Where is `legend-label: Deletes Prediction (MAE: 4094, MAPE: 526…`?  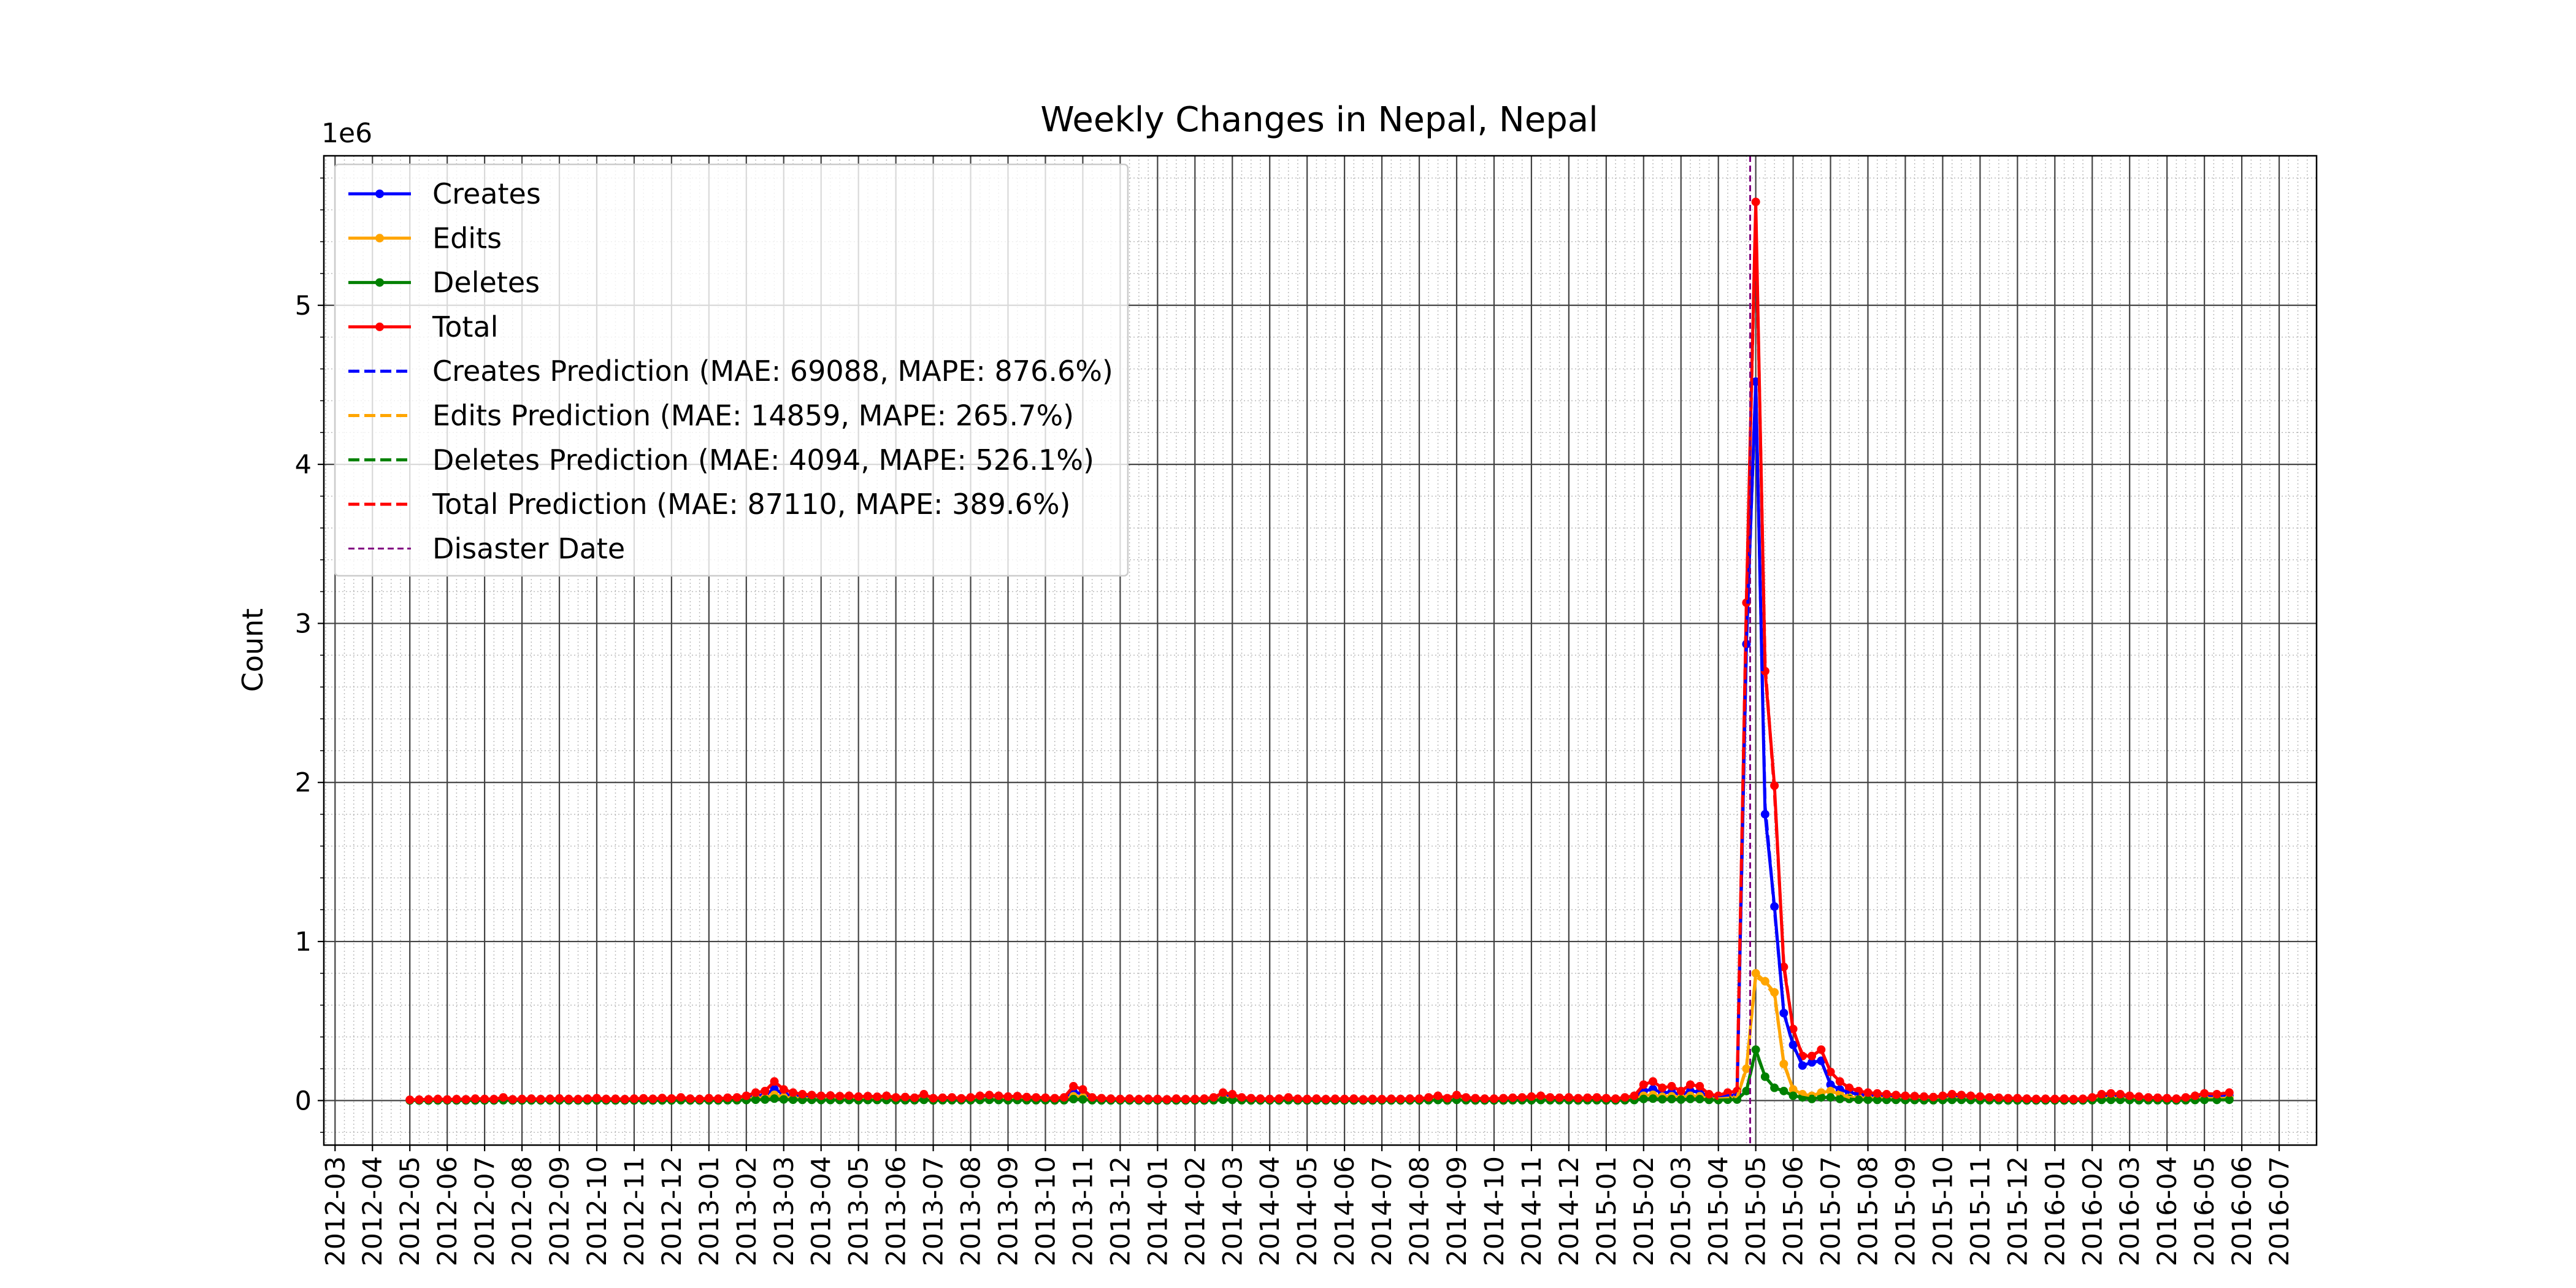
legend-label: Deletes Prediction (MAE: 4094, MAPE: 526… is located at coordinates (763, 460).